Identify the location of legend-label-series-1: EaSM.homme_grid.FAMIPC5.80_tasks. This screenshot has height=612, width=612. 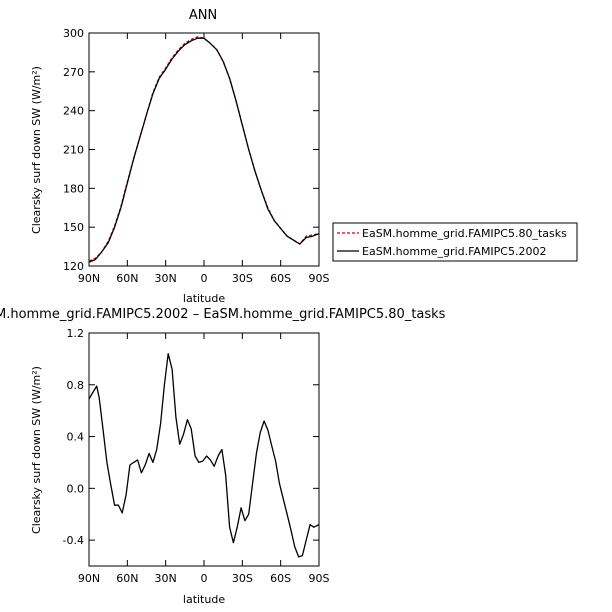
(464, 233).